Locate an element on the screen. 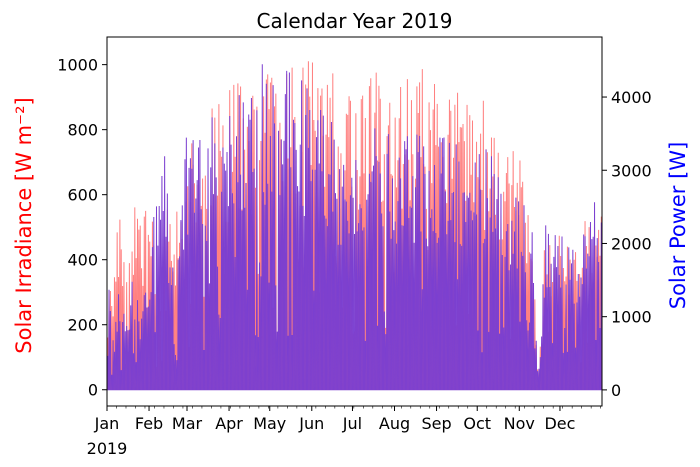 The width and height of the screenshot is (700, 467). x-tick-label-sep: Sep is located at coordinates (436, 423).